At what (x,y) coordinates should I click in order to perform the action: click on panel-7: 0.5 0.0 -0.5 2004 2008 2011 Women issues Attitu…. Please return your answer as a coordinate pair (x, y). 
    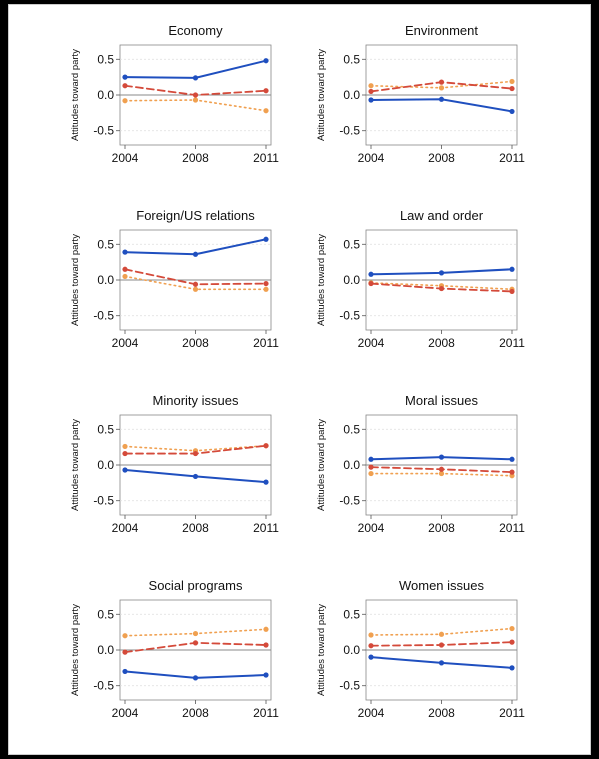
    Looking at the image, I should click on (420, 649).